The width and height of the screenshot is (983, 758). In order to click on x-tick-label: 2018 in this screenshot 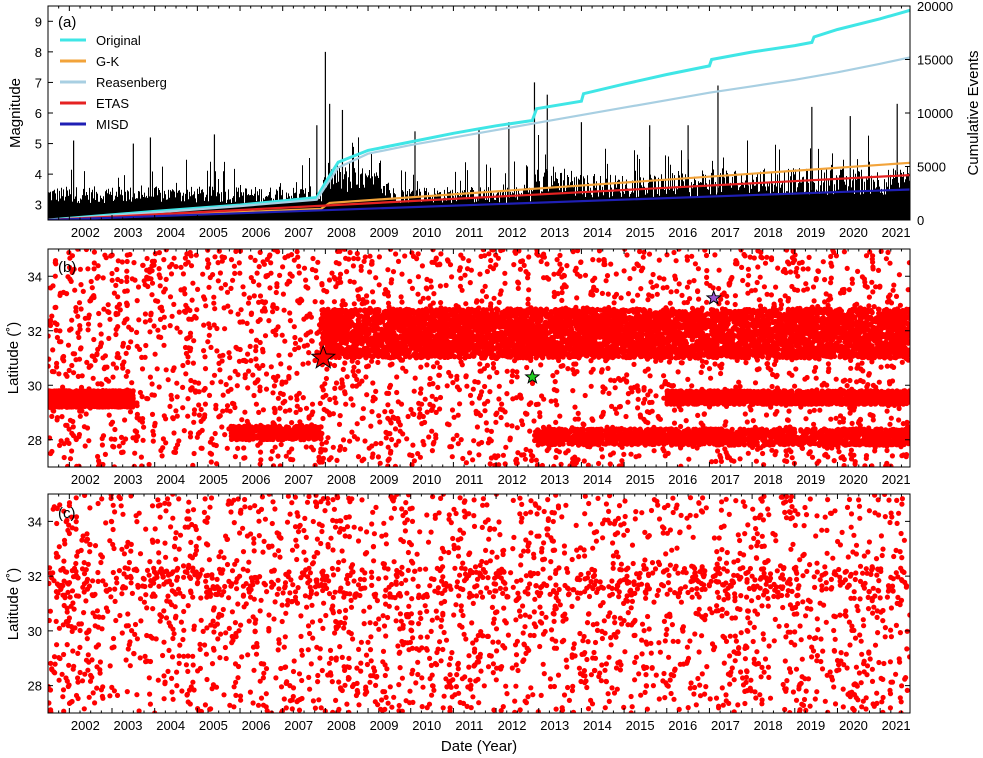, I will do `click(768, 232)`.